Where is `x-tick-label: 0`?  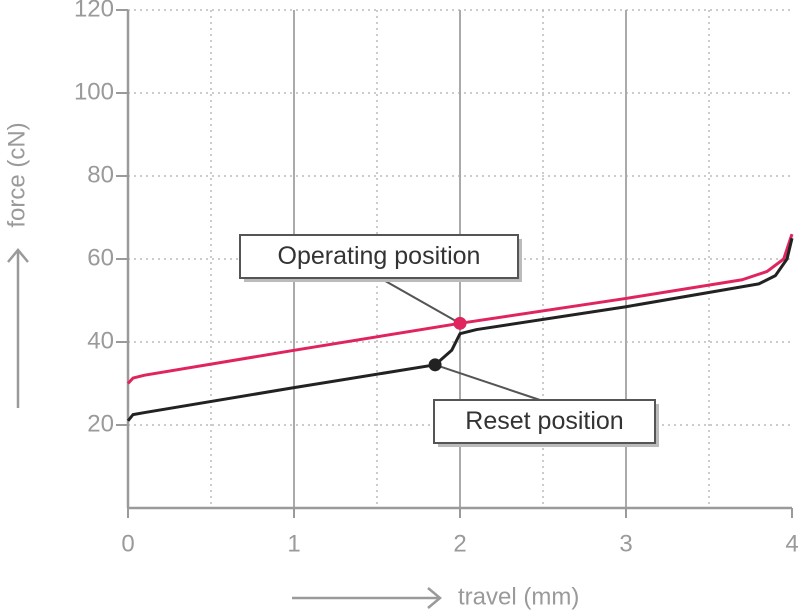
x-tick-label: 0 is located at coordinates (127, 543).